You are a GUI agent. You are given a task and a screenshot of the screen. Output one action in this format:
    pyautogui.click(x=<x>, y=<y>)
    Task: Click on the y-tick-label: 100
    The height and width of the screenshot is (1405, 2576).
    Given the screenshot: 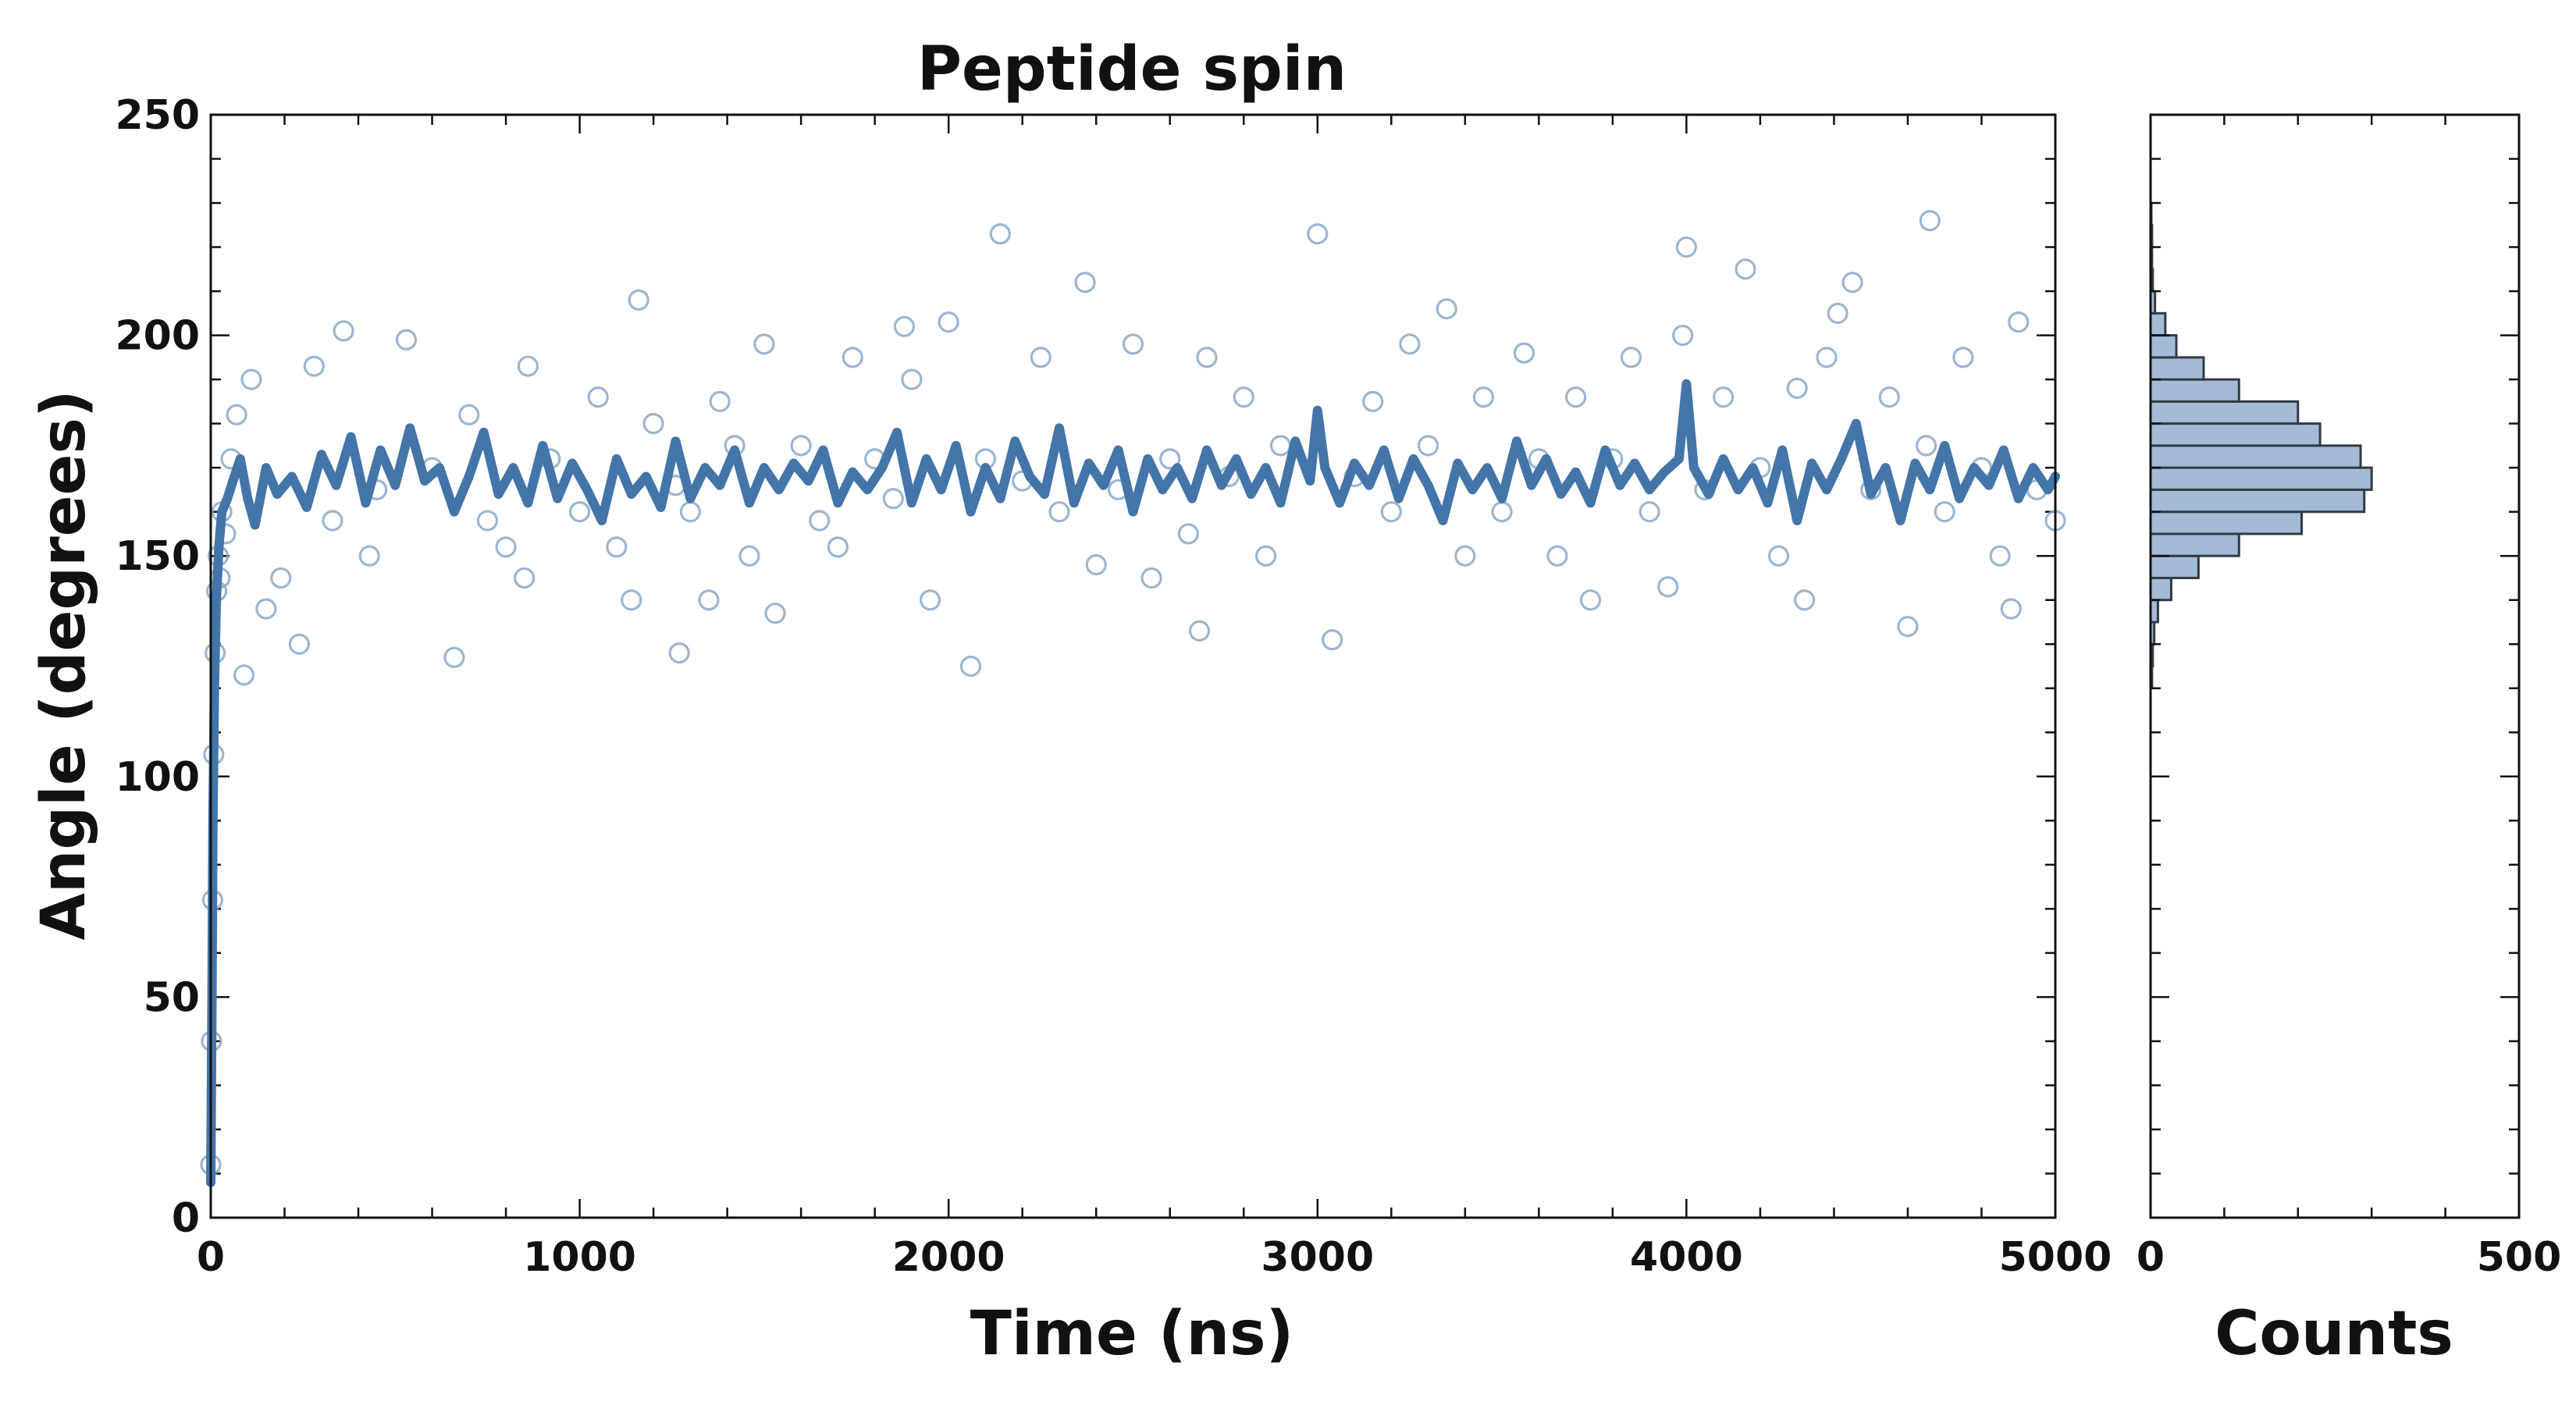 What is the action you would take?
    pyautogui.click(x=157, y=778)
    